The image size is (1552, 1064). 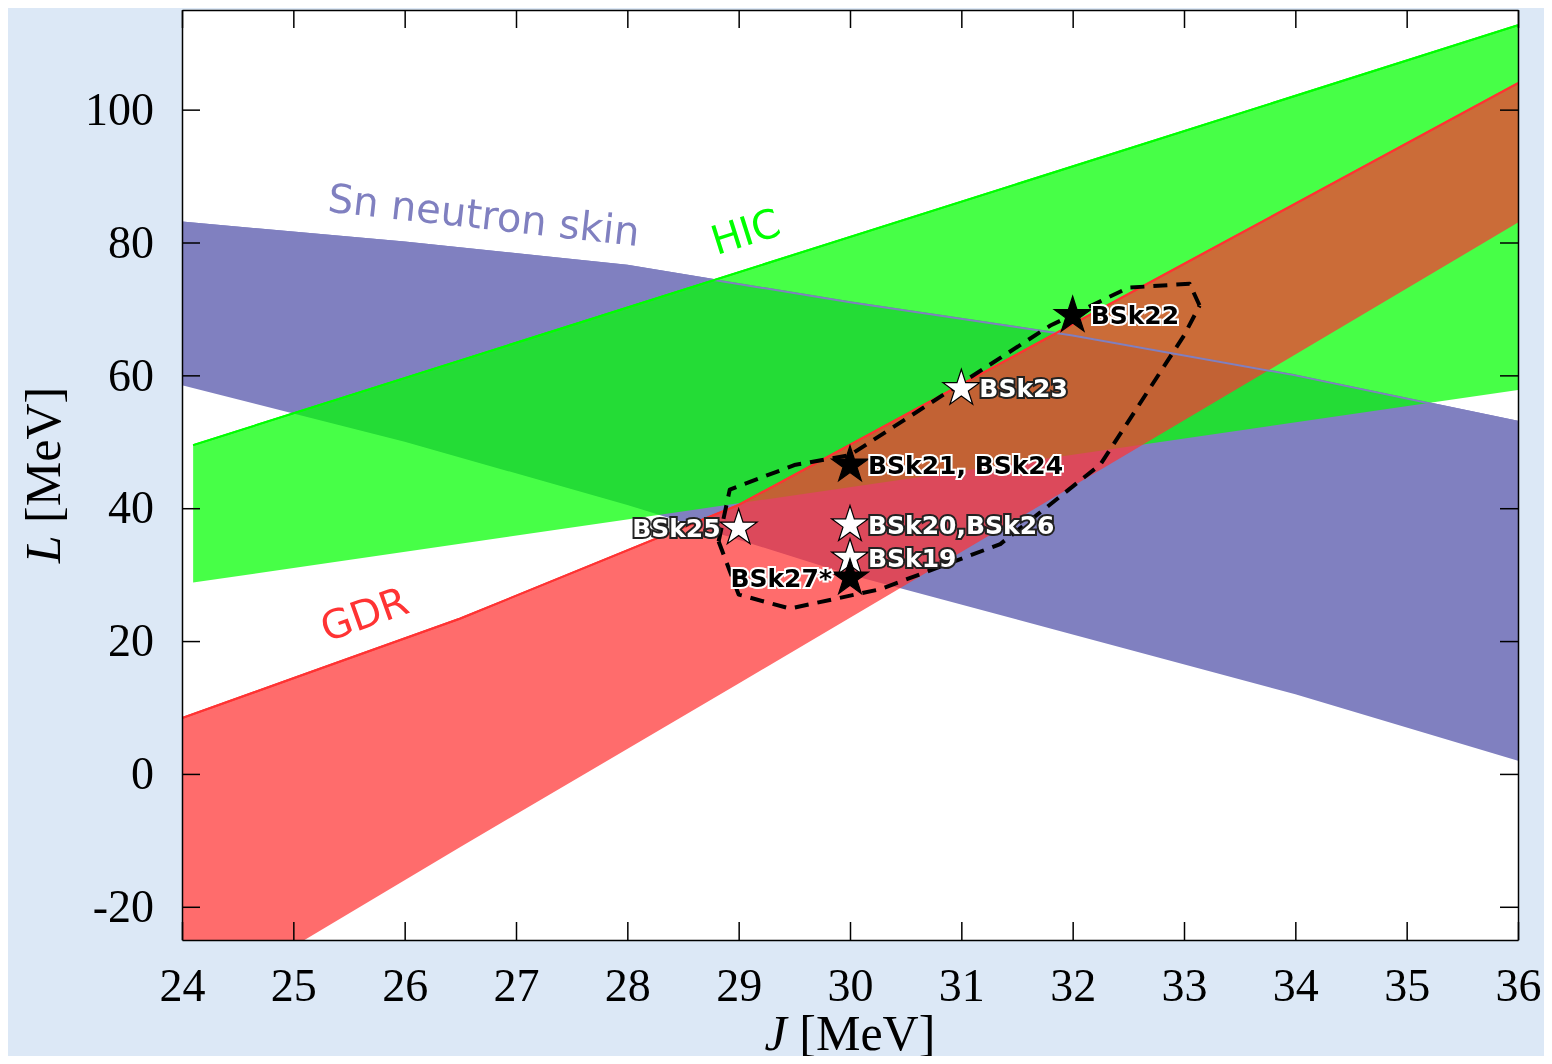 I want to click on y-tick-label: 60, so click(x=131, y=375).